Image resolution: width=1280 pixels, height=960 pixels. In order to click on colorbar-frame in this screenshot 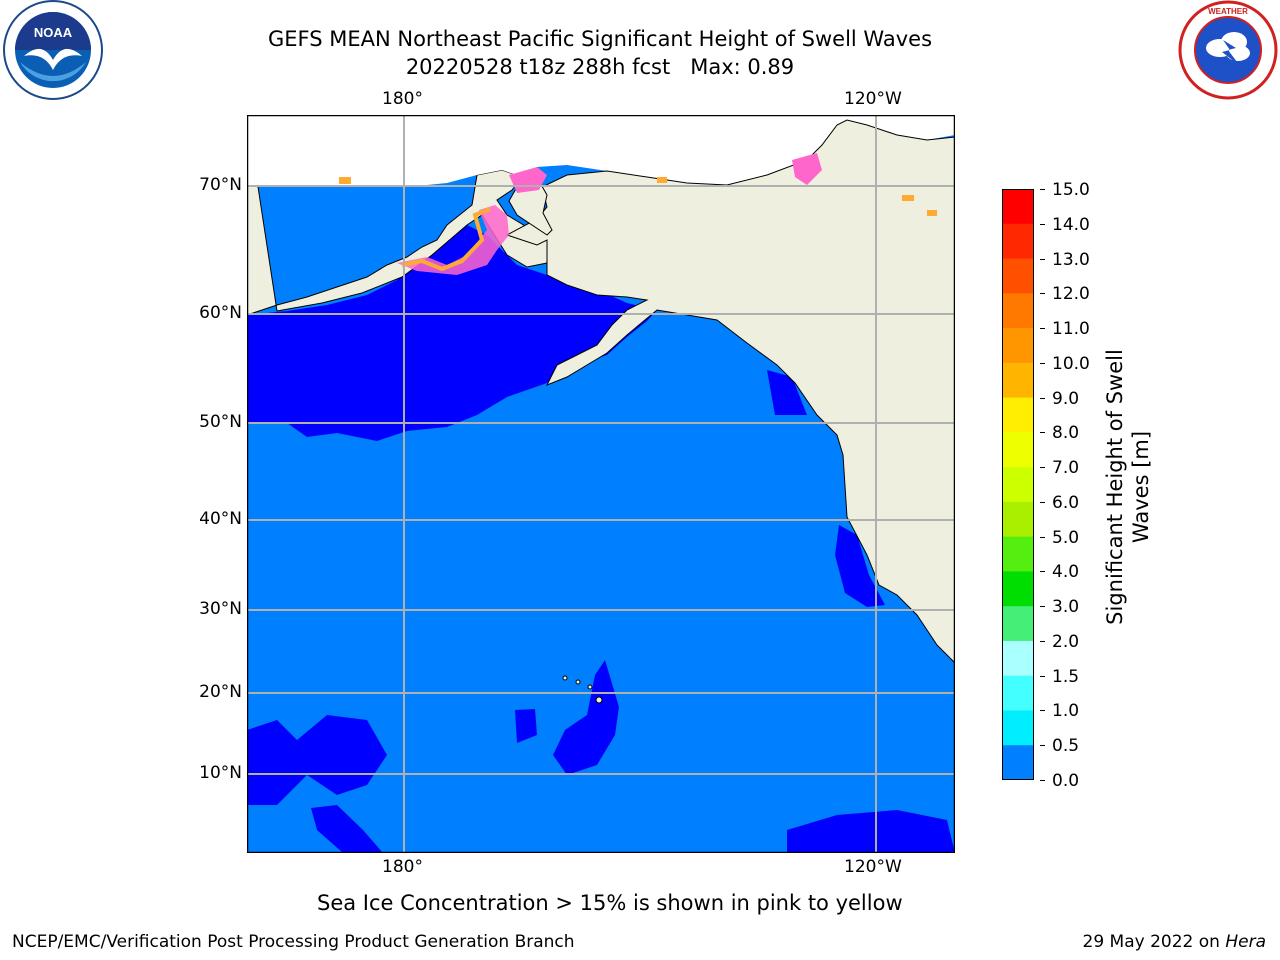, I will do `click(1018, 484)`.